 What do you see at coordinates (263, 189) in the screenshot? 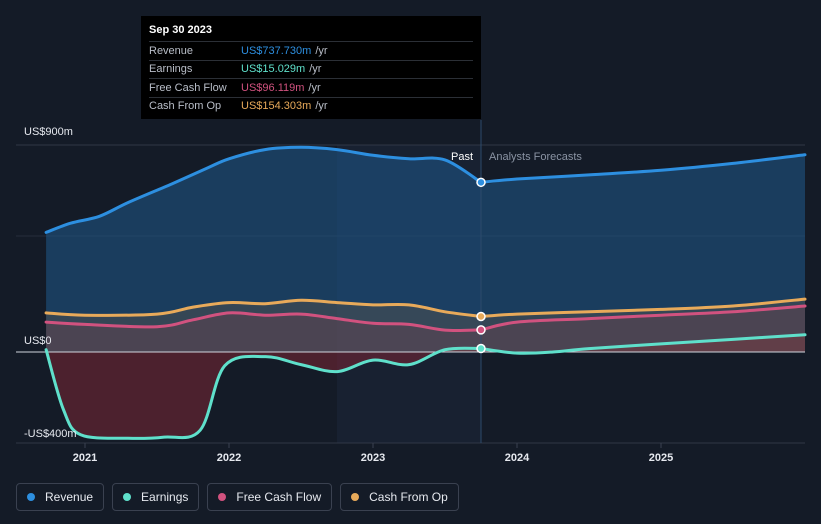
I see `revenue-line-past` at bounding box center [263, 189].